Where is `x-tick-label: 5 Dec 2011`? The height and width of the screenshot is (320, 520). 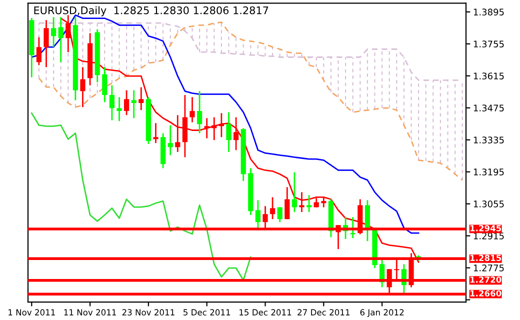 x-tick-label: 5 Dec 2011 is located at coordinates (207, 312).